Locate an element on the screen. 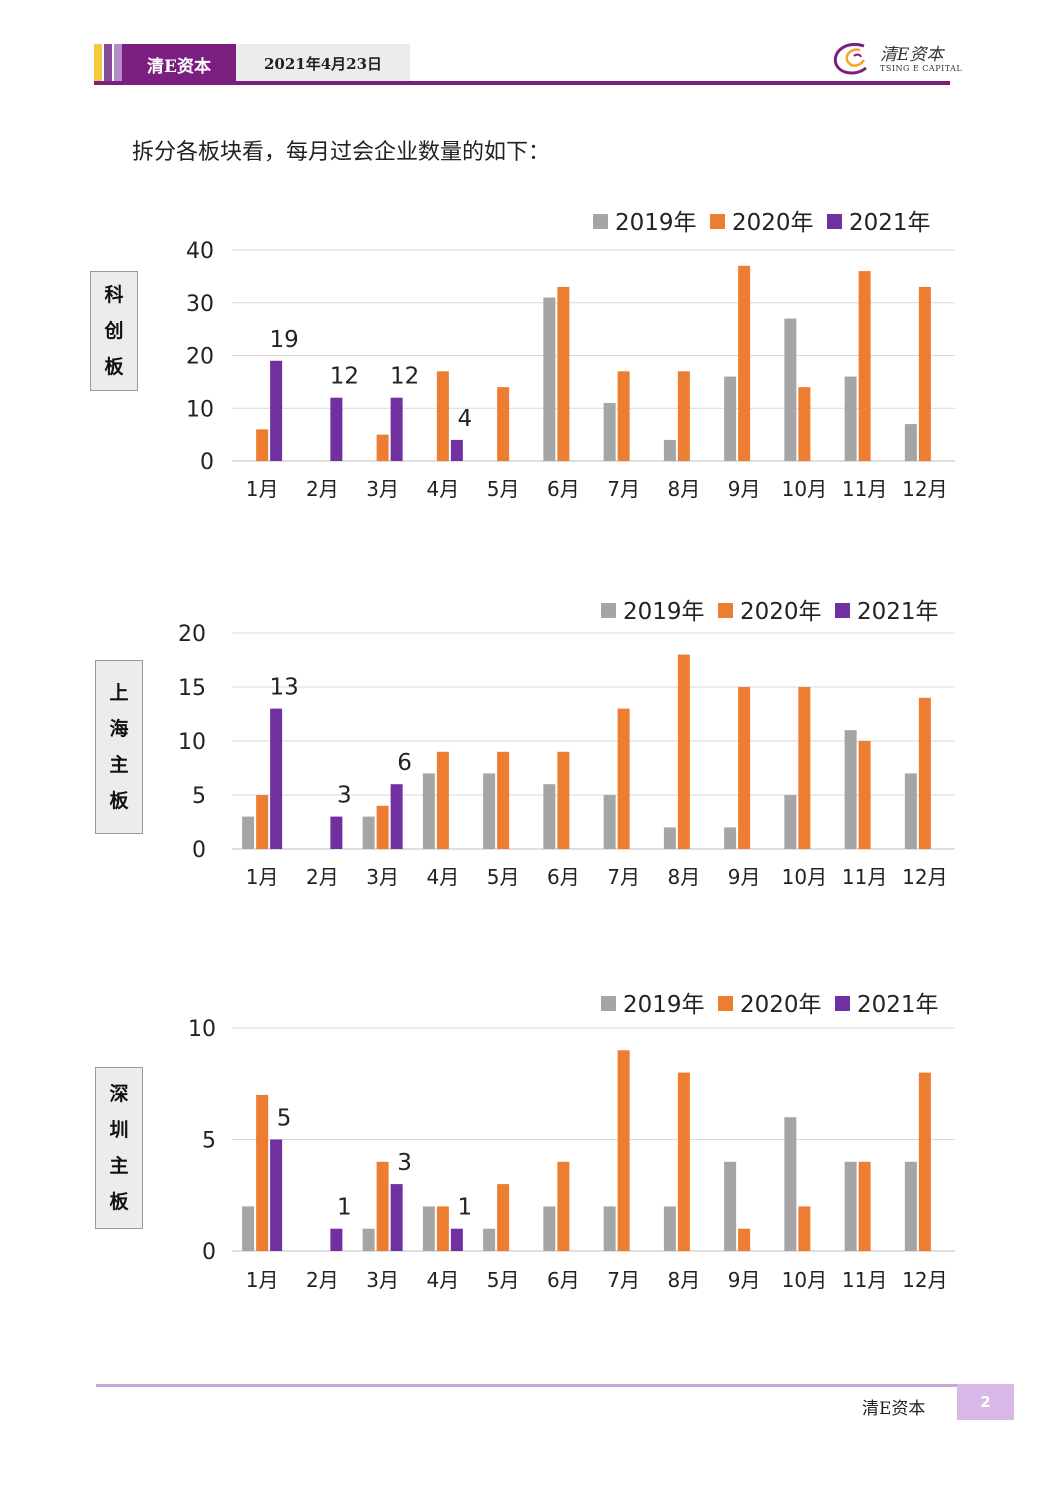 This screenshot has width=1051, height=1486. board-label-char: 主 is located at coordinates (119, 1166).